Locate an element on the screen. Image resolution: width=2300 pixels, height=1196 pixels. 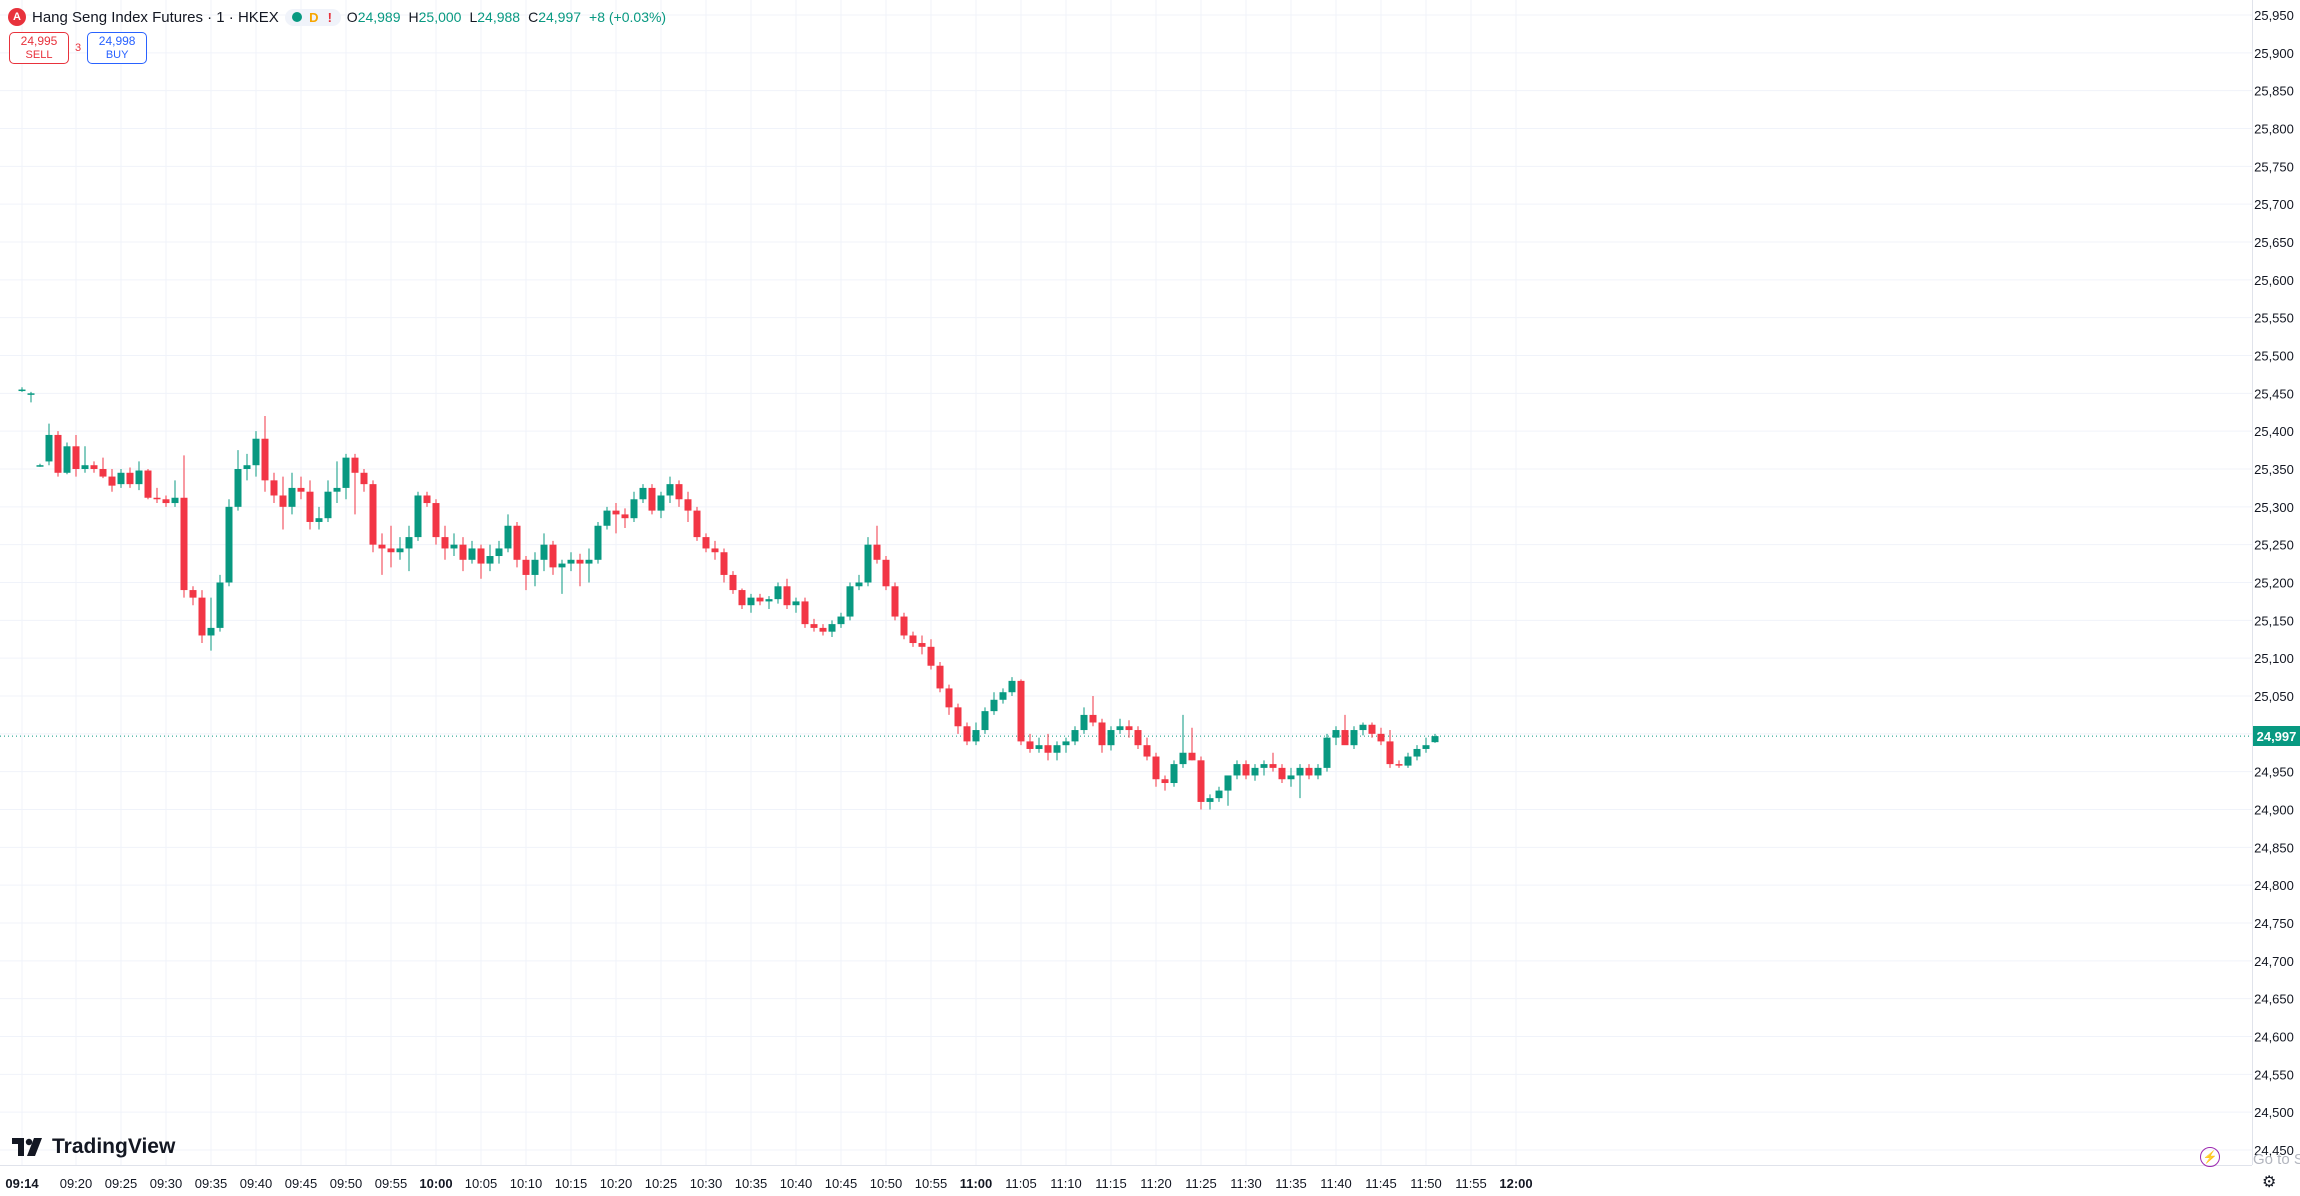
lightning-icon: ⚡ is located at coordinates (2210, 1157).